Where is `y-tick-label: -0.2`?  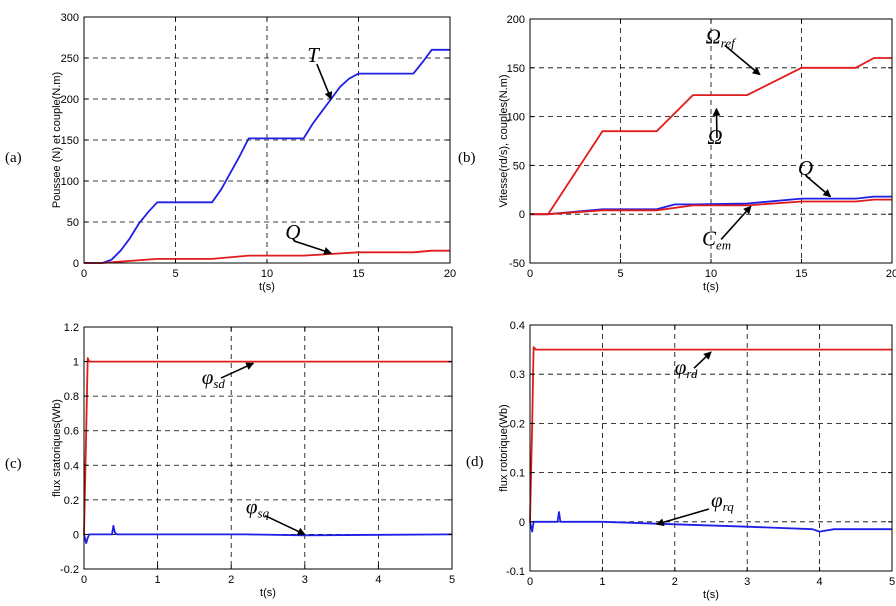 y-tick-label: -0.2 is located at coordinates (69, 570).